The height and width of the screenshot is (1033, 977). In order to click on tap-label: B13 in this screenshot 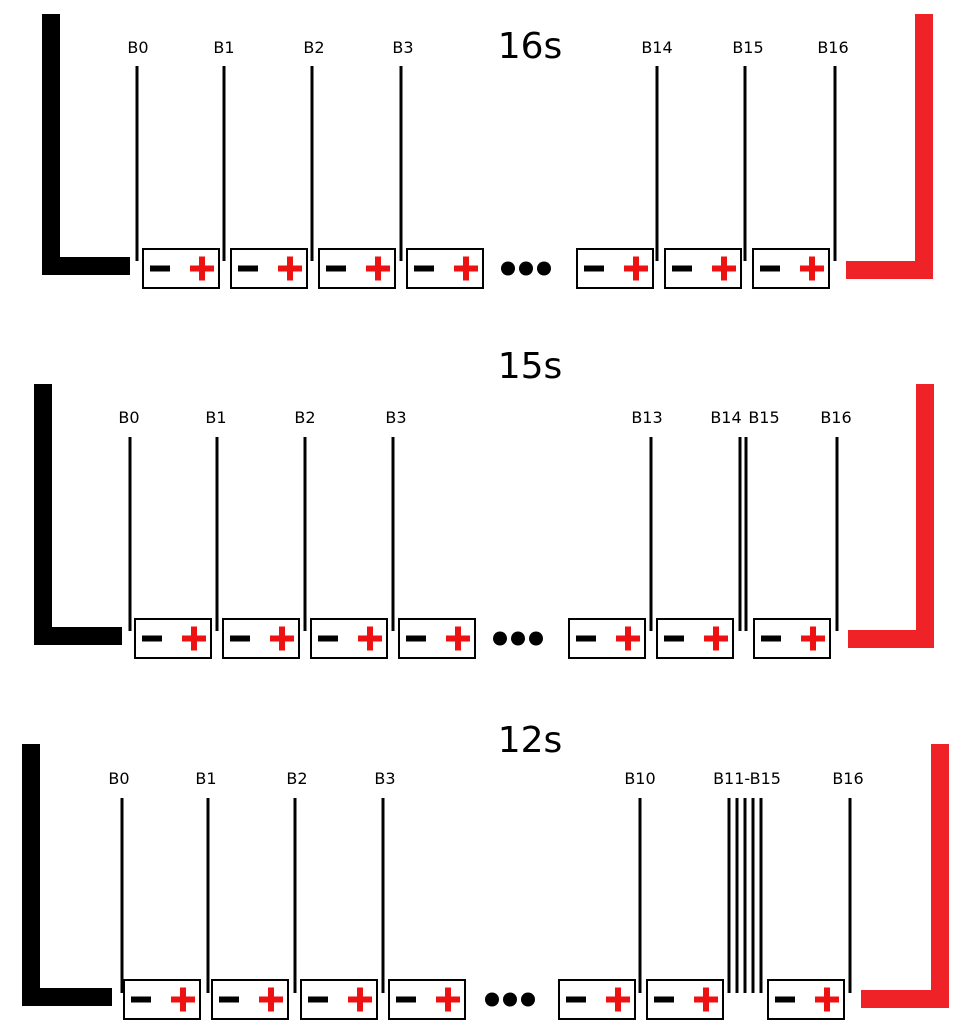, I will do `click(646, 417)`.